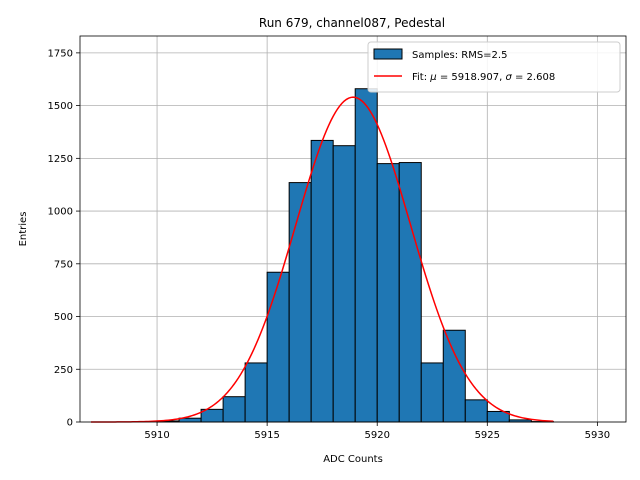 Image resolution: width=640 pixels, height=480 pixels. What do you see at coordinates (597, 435) in the screenshot?
I see `x-tick-label: 5930` at bounding box center [597, 435].